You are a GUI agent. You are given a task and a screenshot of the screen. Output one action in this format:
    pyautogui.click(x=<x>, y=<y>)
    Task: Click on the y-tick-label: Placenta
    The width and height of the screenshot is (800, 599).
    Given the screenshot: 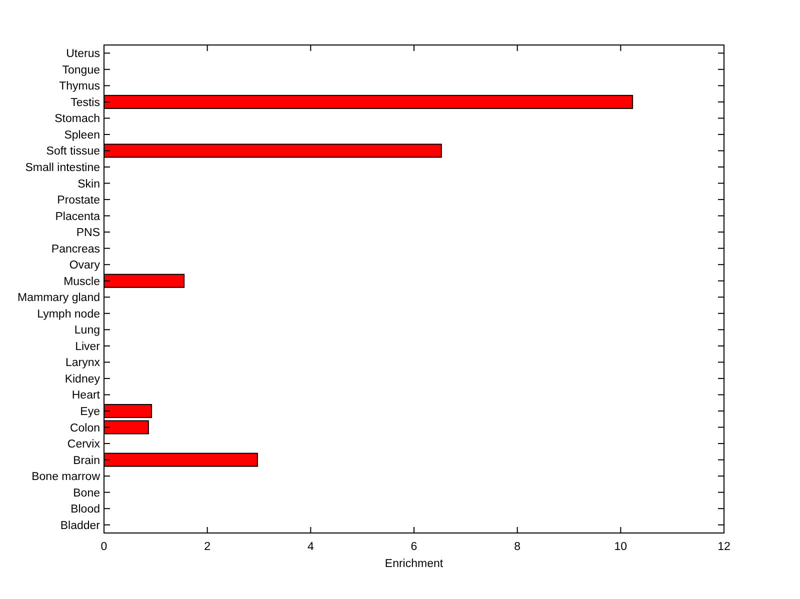 What is the action you would take?
    pyautogui.click(x=78, y=216)
    